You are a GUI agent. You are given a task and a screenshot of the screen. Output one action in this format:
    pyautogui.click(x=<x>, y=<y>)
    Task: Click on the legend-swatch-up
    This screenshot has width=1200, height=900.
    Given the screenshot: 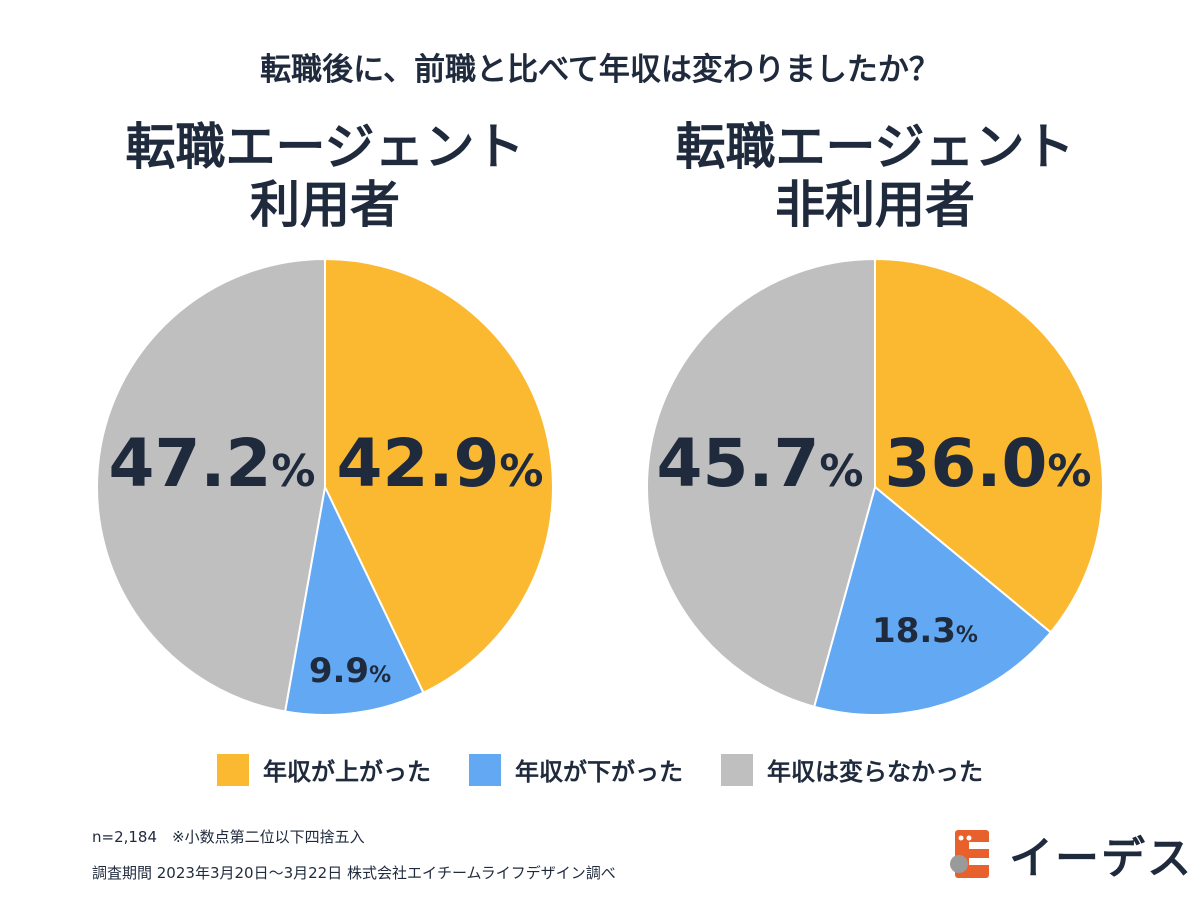 What is the action you would take?
    pyautogui.click(x=233, y=769)
    